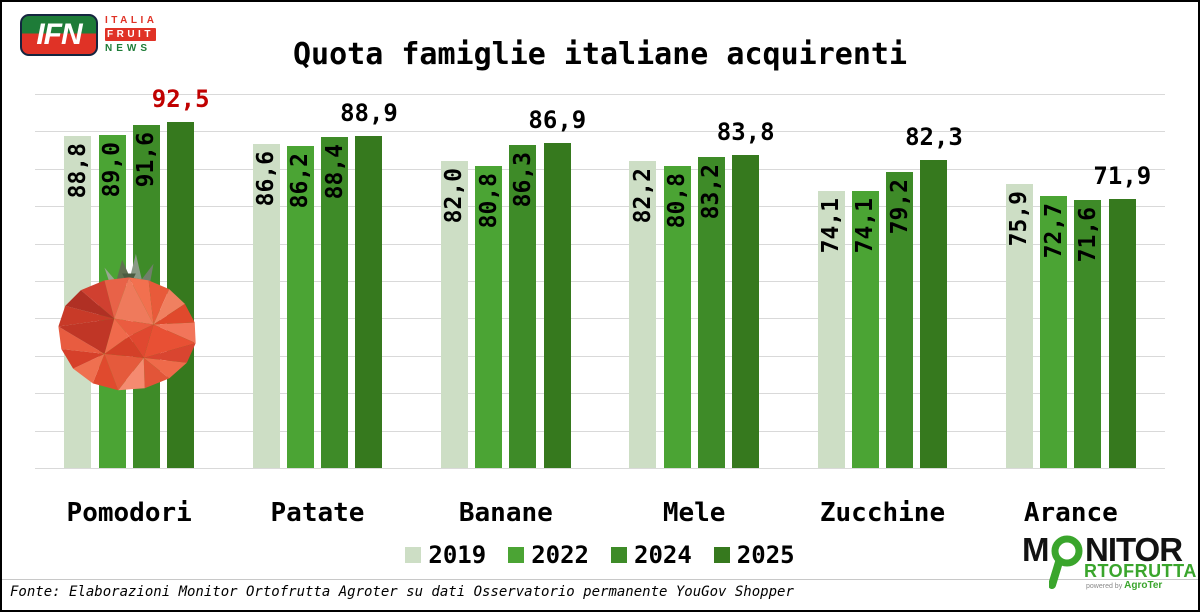  I want to click on bar-2025-patate, so click(369, 301).